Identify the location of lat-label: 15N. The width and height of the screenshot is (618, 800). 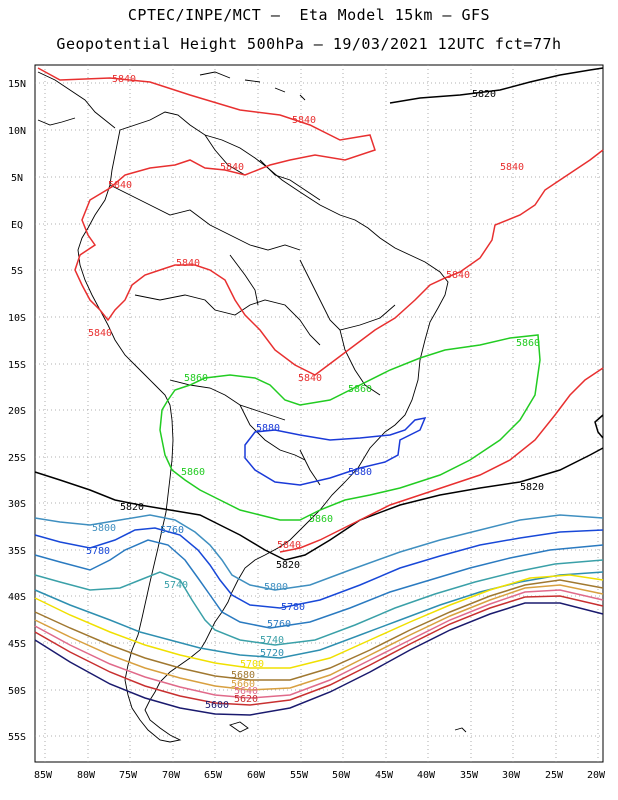
(17, 84).